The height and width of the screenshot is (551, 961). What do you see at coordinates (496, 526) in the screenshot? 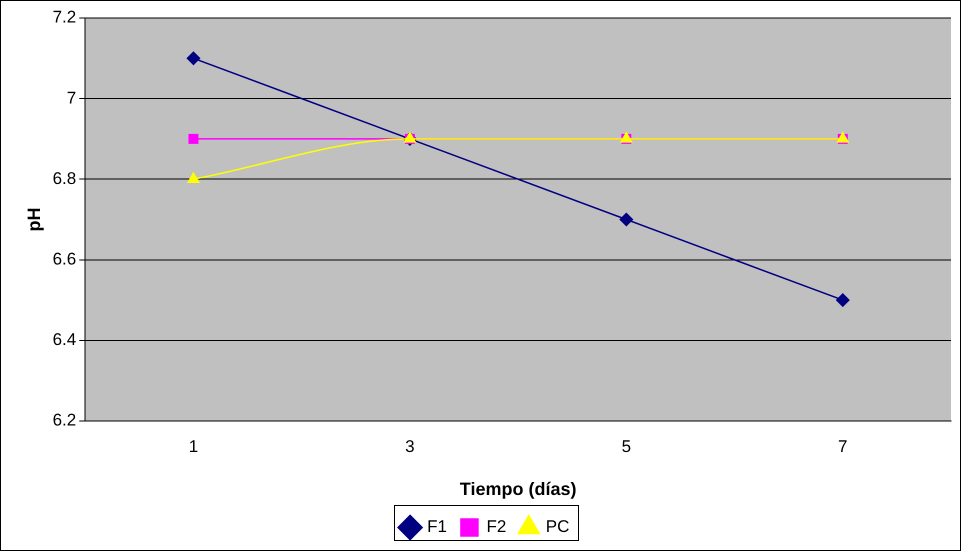
I see `legend-label: F2` at bounding box center [496, 526].